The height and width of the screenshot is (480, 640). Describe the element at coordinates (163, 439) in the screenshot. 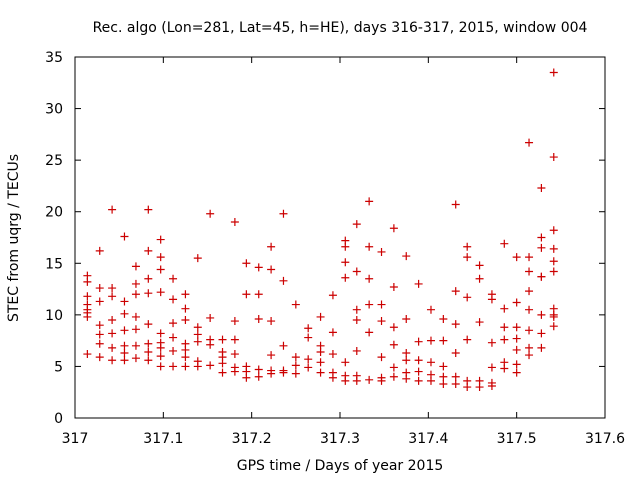

I see `x-tick-label: 317.1` at that location.